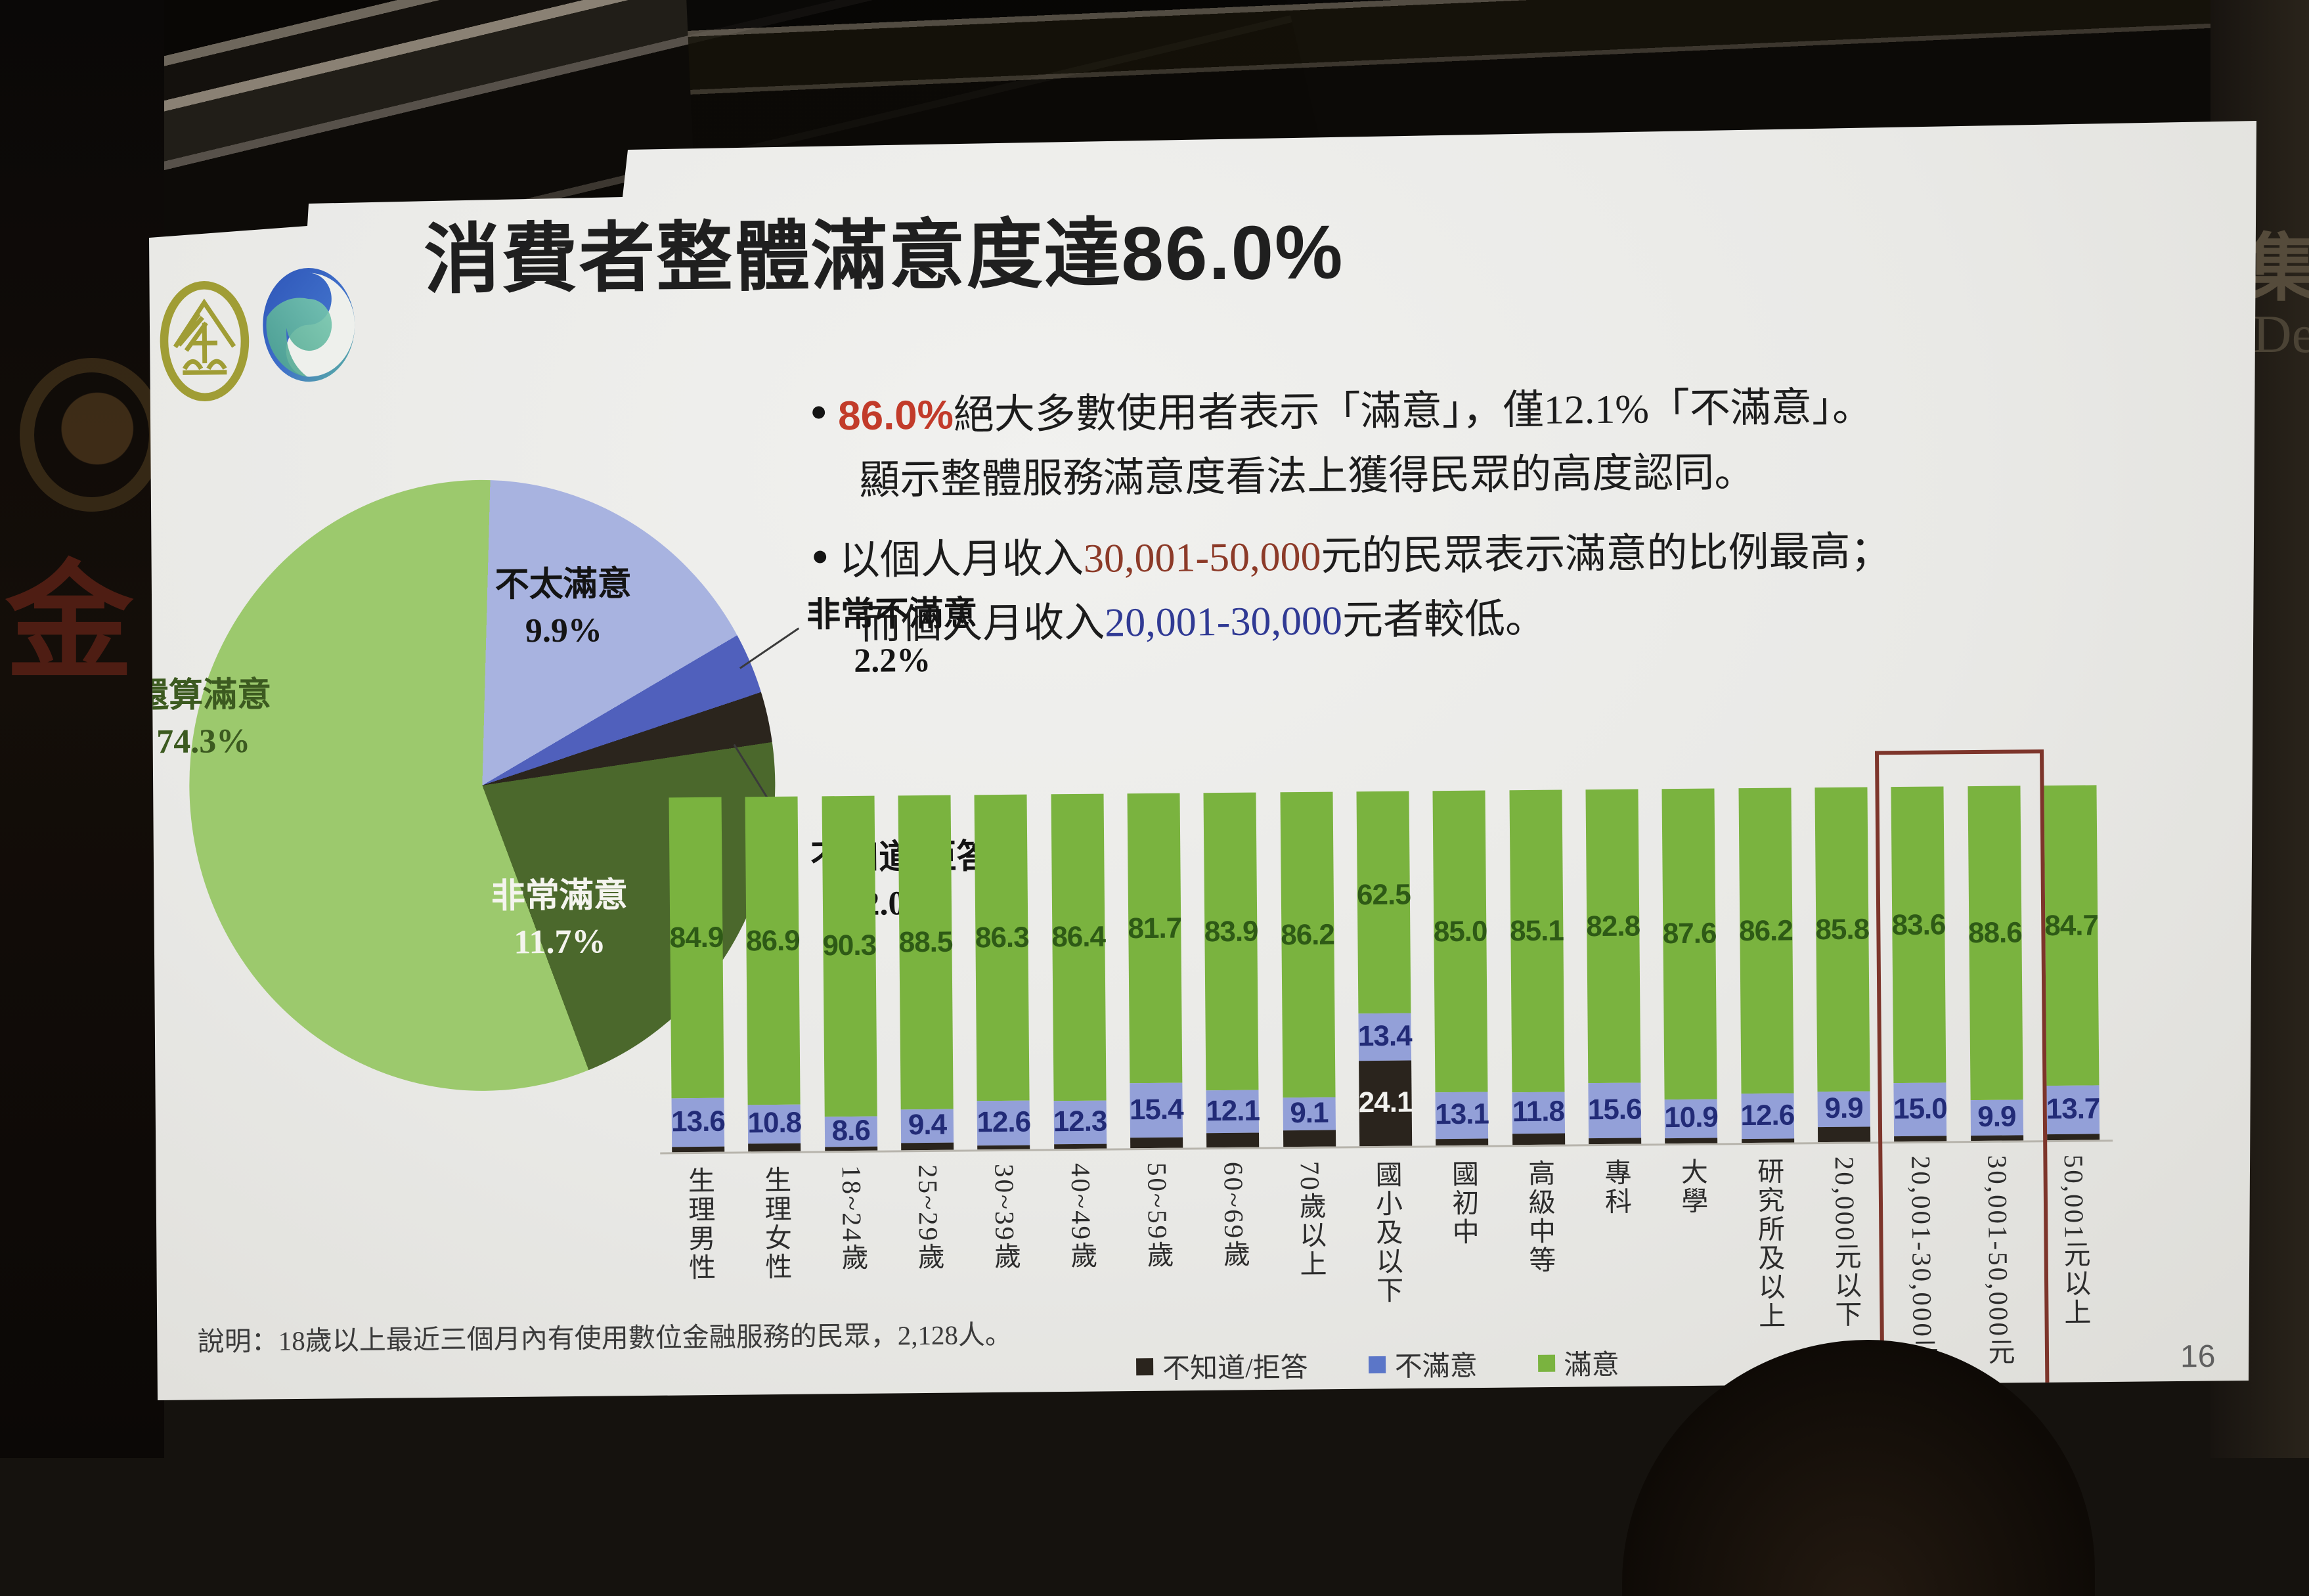  What do you see at coordinates (1384, 894) in the screenshot?
I see `bar-value-satisfied: 62.5` at bounding box center [1384, 894].